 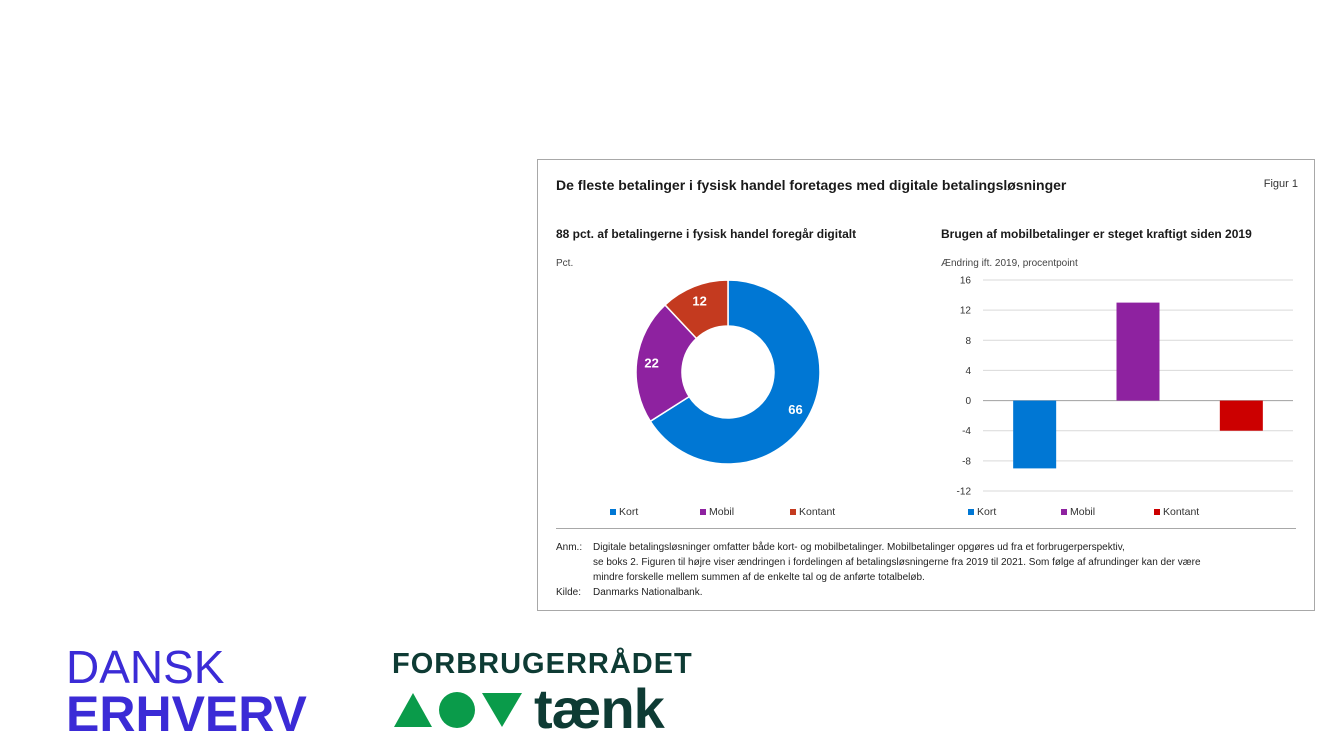 What do you see at coordinates (1009, 263) in the screenshot?
I see `bar-chart-ylabel: Ændring ift. 2019, procentpoint` at bounding box center [1009, 263].